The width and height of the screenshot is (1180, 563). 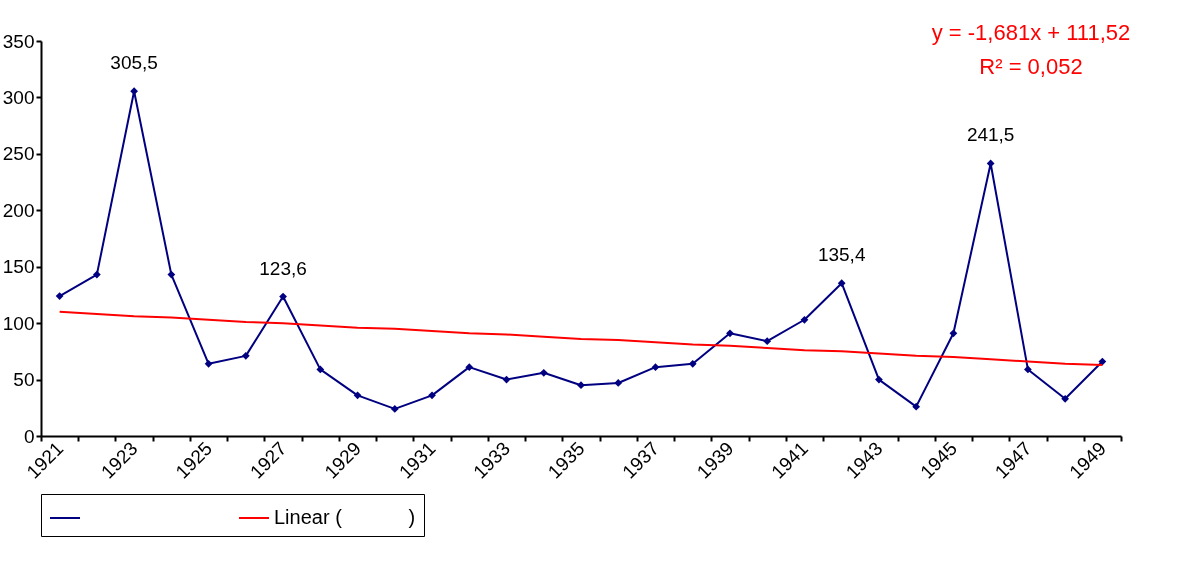 What do you see at coordinates (134, 63) in the screenshot?
I see `data-label: 305,5` at bounding box center [134, 63].